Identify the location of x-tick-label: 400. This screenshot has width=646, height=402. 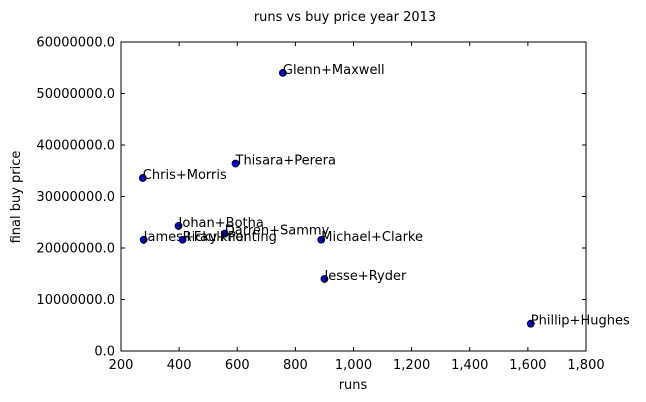
(179, 365).